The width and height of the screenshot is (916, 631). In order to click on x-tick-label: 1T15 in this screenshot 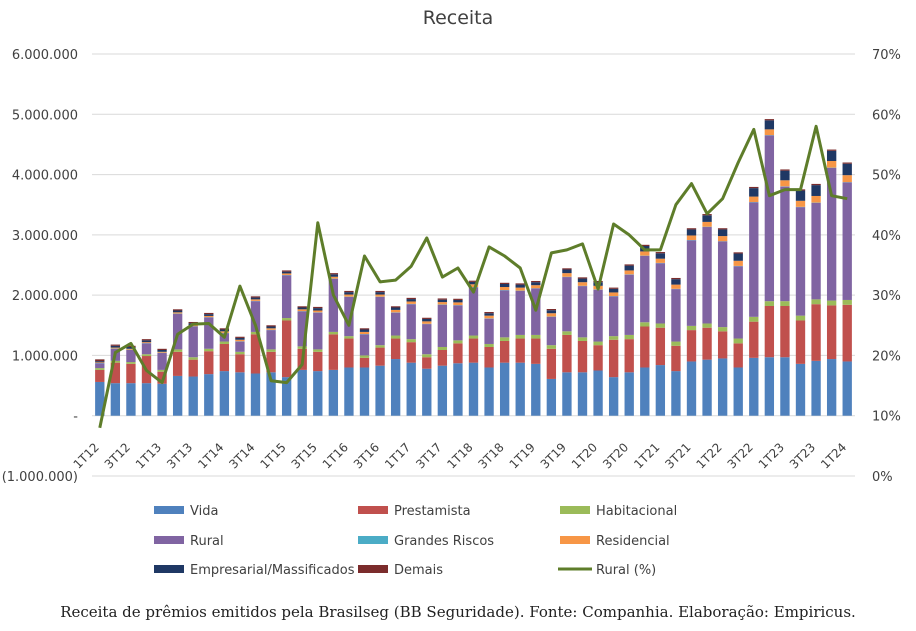, I will do `click(272, 455)`.